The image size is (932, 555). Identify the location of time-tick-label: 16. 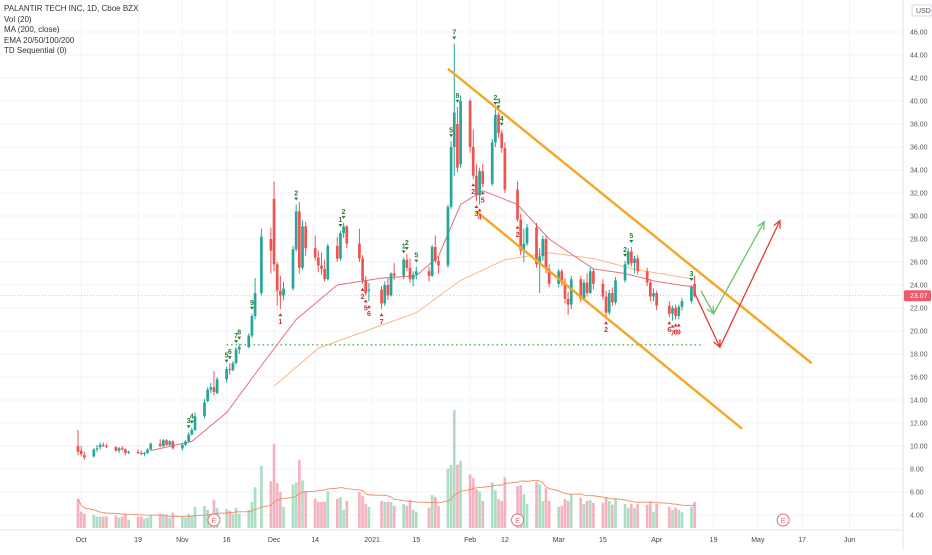
(227, 540).